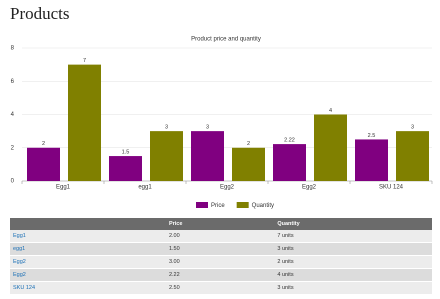 The height and width of the screenshot is (299, 440). Describe the element at coordinates (126, 153) in the screenshot. I see `value-label: 1.5` at that location.